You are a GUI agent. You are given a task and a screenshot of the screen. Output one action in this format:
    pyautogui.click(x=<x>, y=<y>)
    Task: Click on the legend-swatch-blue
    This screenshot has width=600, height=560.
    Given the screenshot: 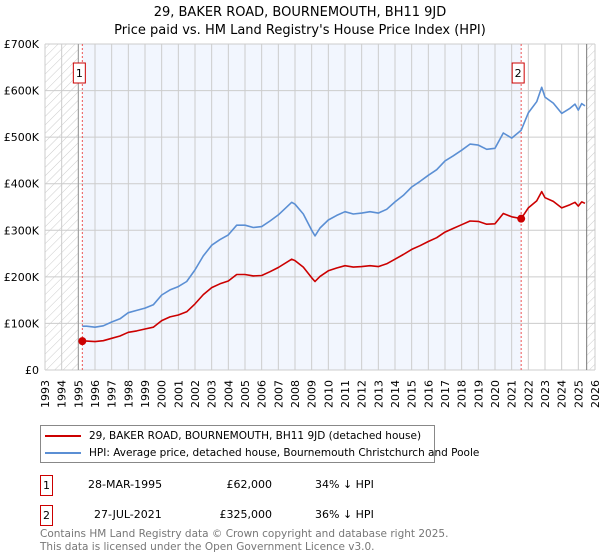 What is the action you would take?
    pyautogui.click(x=63, y=453)
    